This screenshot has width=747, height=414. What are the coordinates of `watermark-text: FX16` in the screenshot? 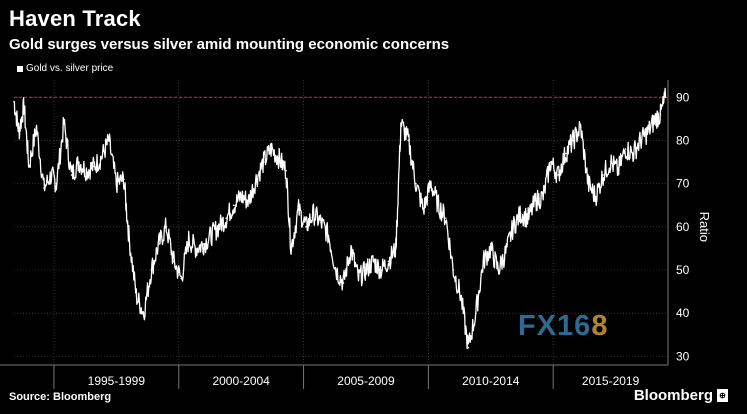 It's located at (555, 326).